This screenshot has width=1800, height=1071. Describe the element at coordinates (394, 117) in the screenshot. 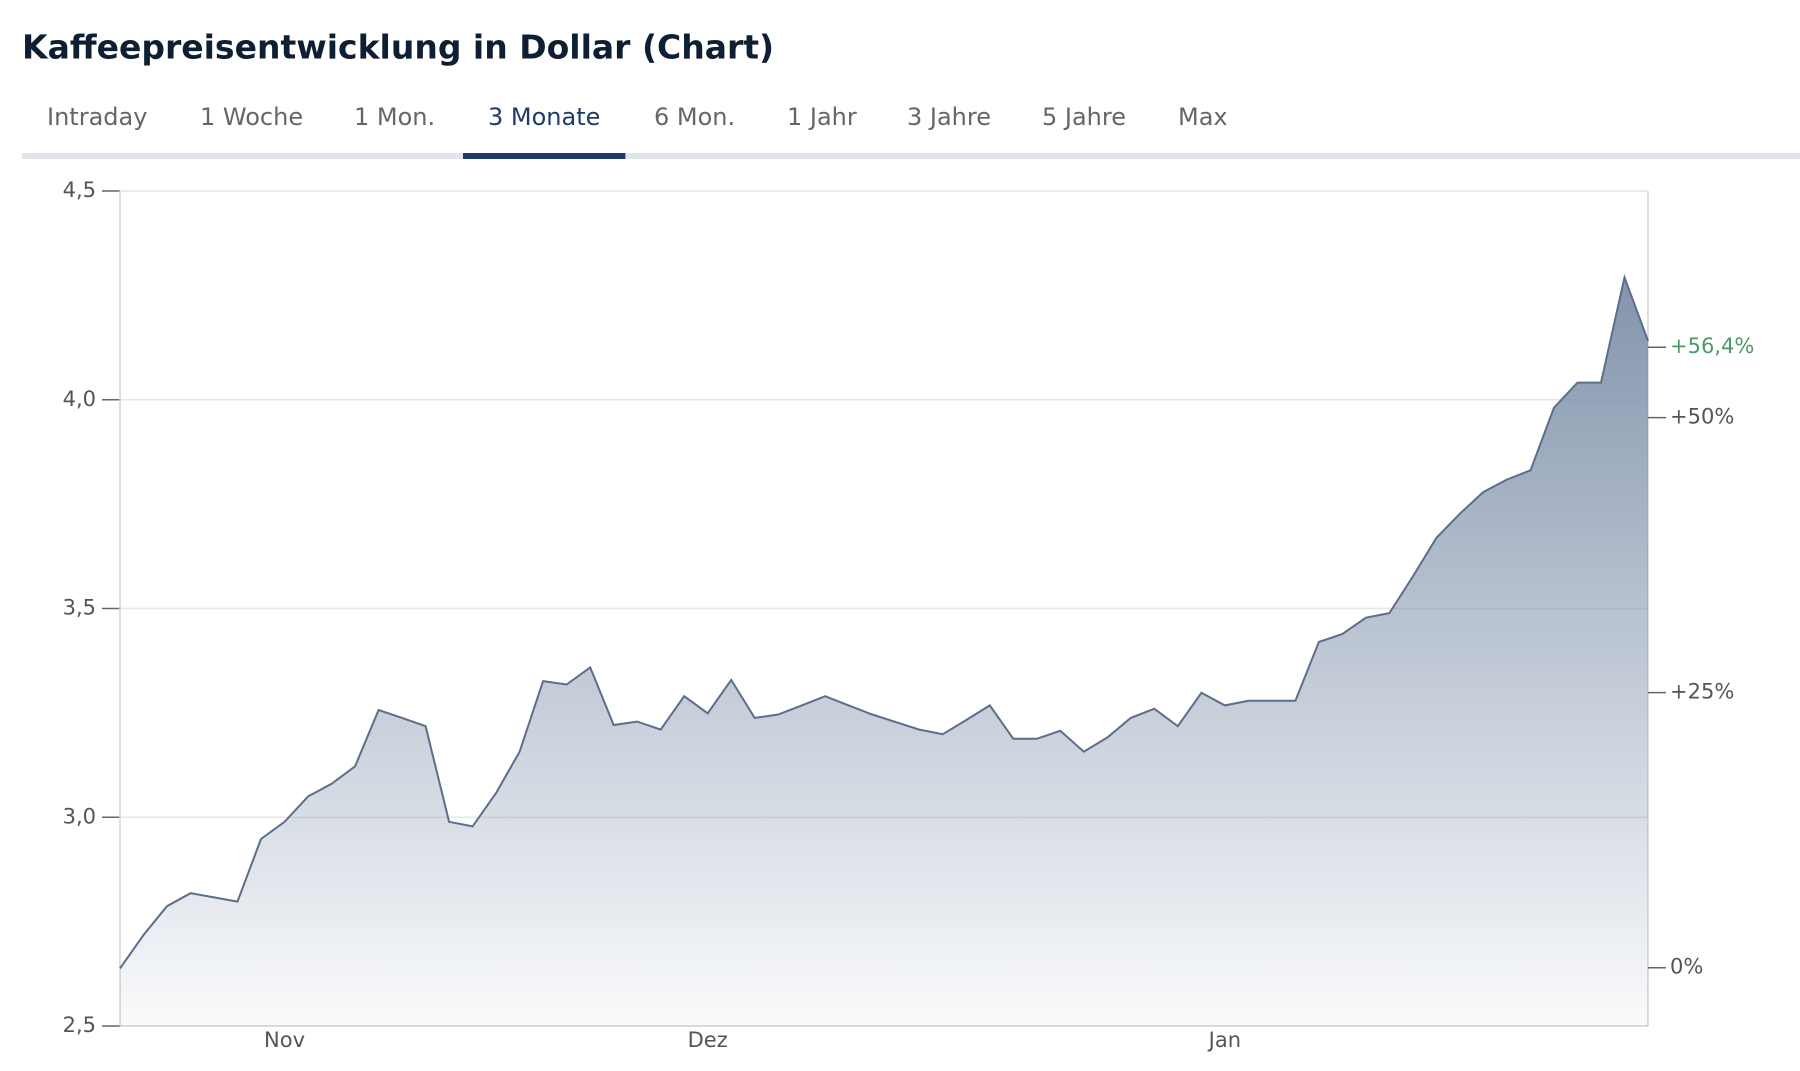

I see `tab: 1 Mon.` at that location.